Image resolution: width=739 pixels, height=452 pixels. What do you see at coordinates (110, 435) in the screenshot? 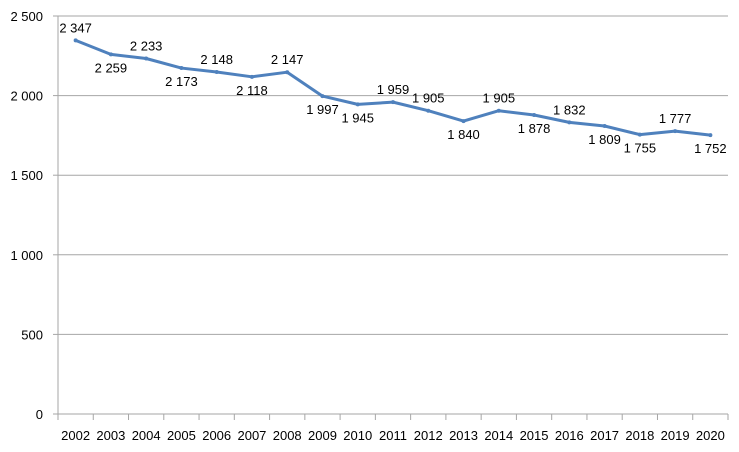
I see `x-tick-label: 2003` at bounding box center [110, 435].